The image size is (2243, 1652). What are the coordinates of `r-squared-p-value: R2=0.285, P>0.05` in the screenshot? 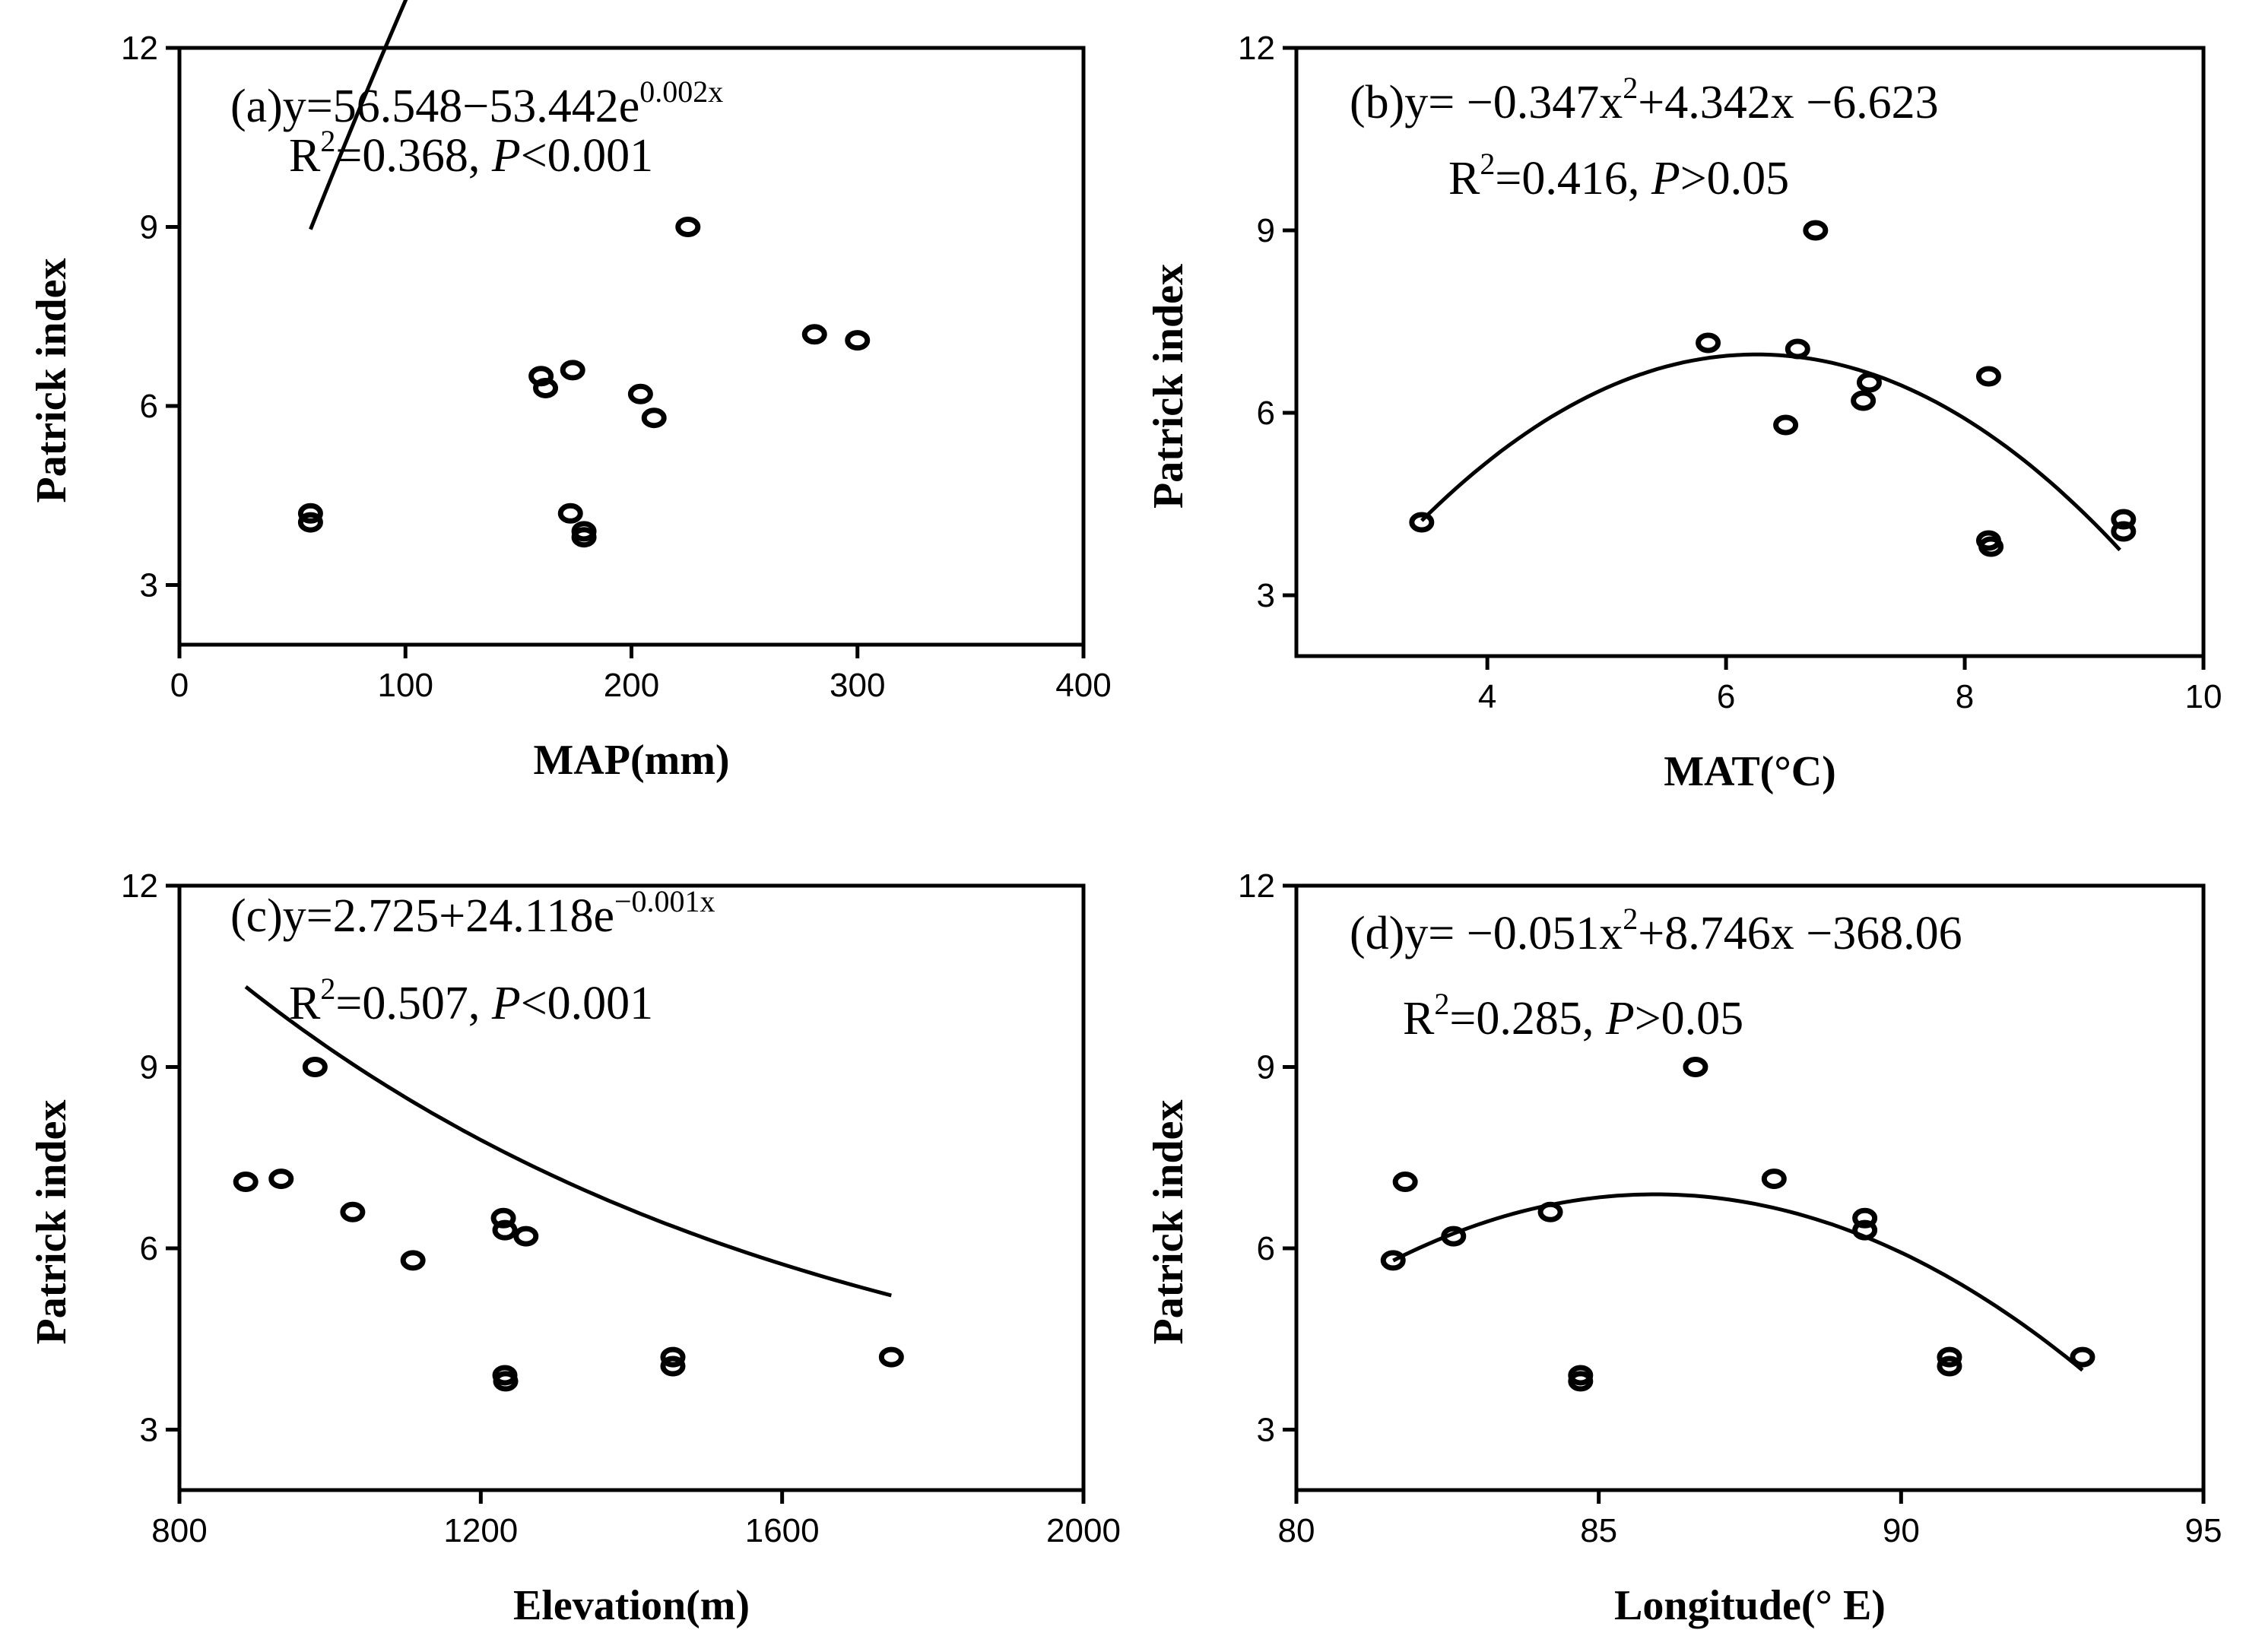 It's located at (1573, 1016).